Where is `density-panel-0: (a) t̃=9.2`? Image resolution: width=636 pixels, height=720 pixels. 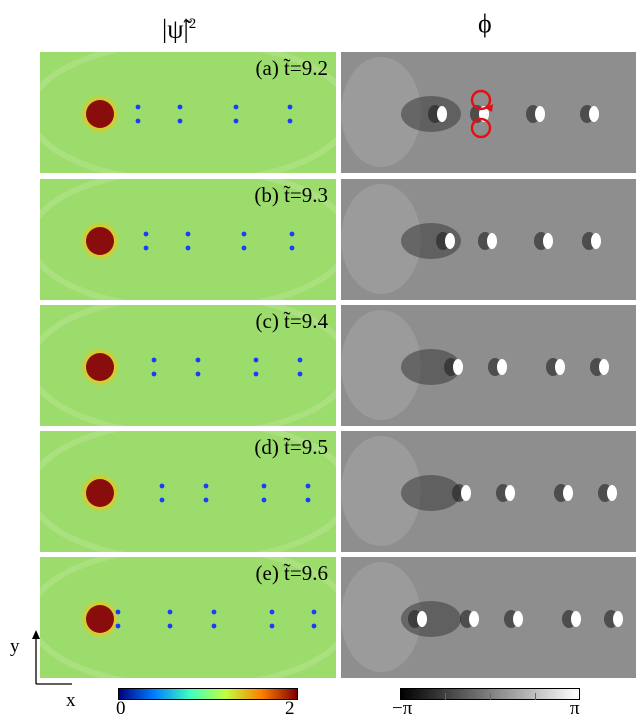 density-panel-0: (a) t̃=9.2 is located at coordinates (188, 112).